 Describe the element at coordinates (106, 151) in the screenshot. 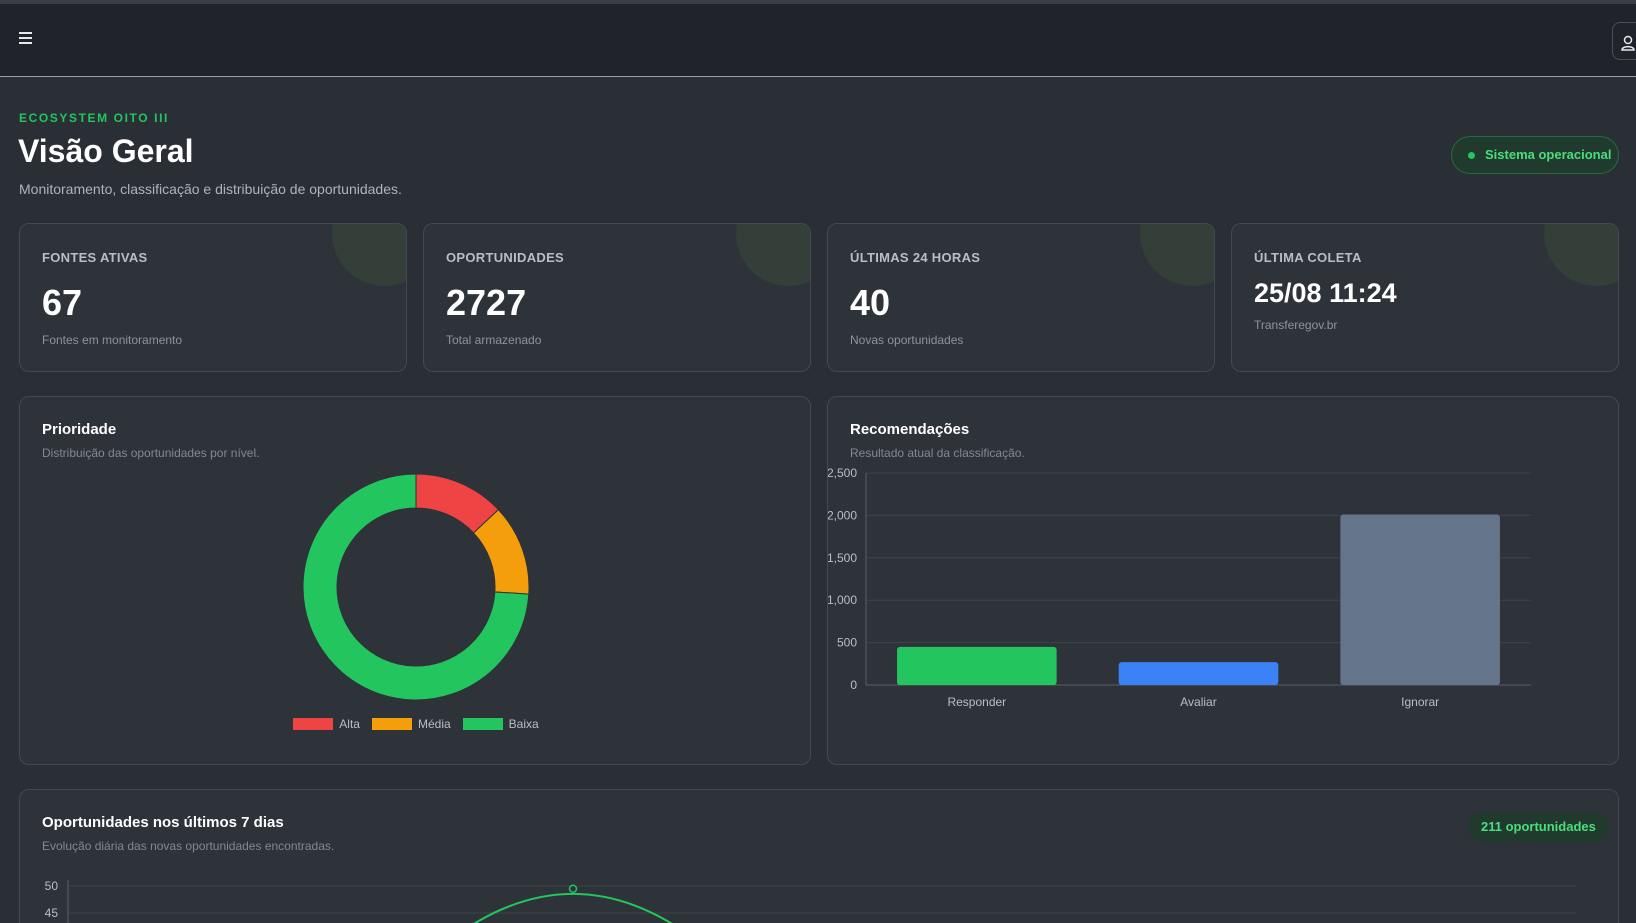

I see `page-title: Visão Geral` at that location.